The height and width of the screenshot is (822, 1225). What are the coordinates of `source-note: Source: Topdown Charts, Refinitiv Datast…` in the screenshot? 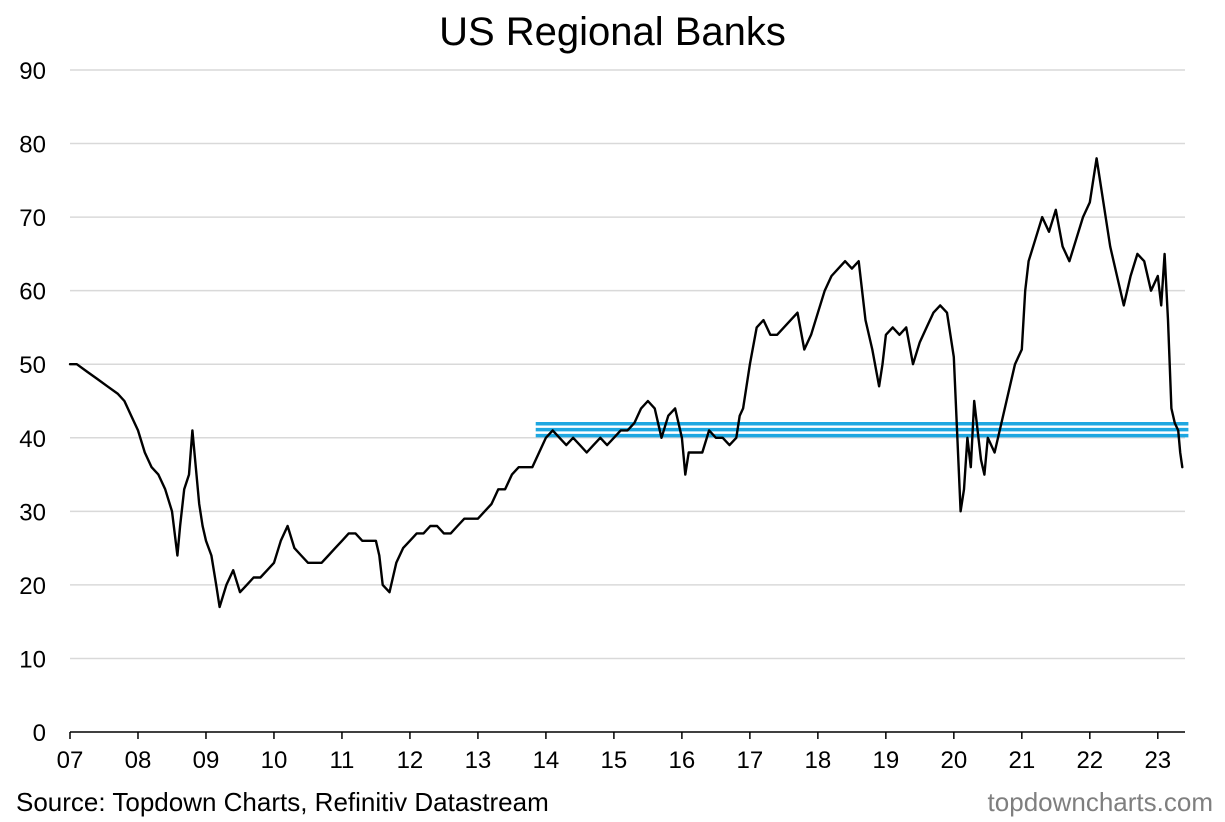 It's located at (282, 802).